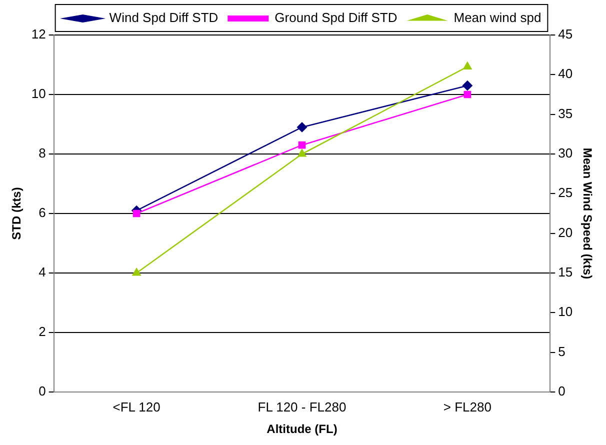  What do you see at coordinates (562, 351) in the screenshot?
I see `y2-tick-label: 5` at bounding box center [562, 351].